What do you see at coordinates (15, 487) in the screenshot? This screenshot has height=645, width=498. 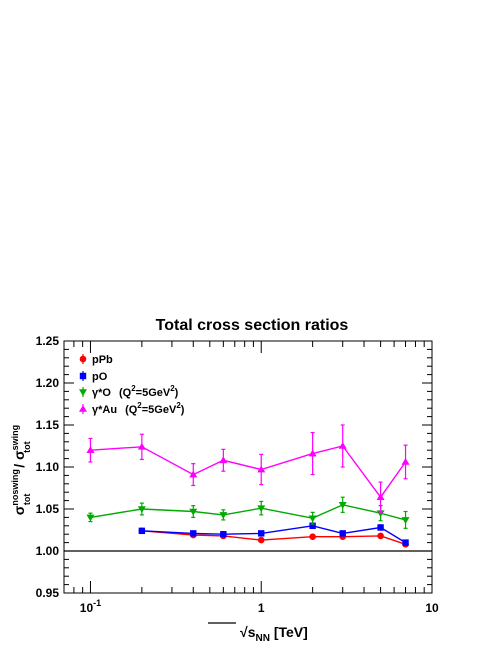 I see `y-label-num-sup: noswing` at bounding box center [15, 487].